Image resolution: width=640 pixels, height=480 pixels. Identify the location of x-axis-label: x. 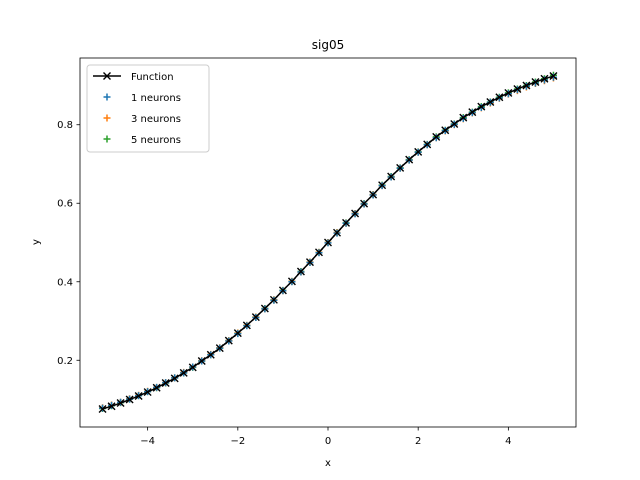
(328, 463).